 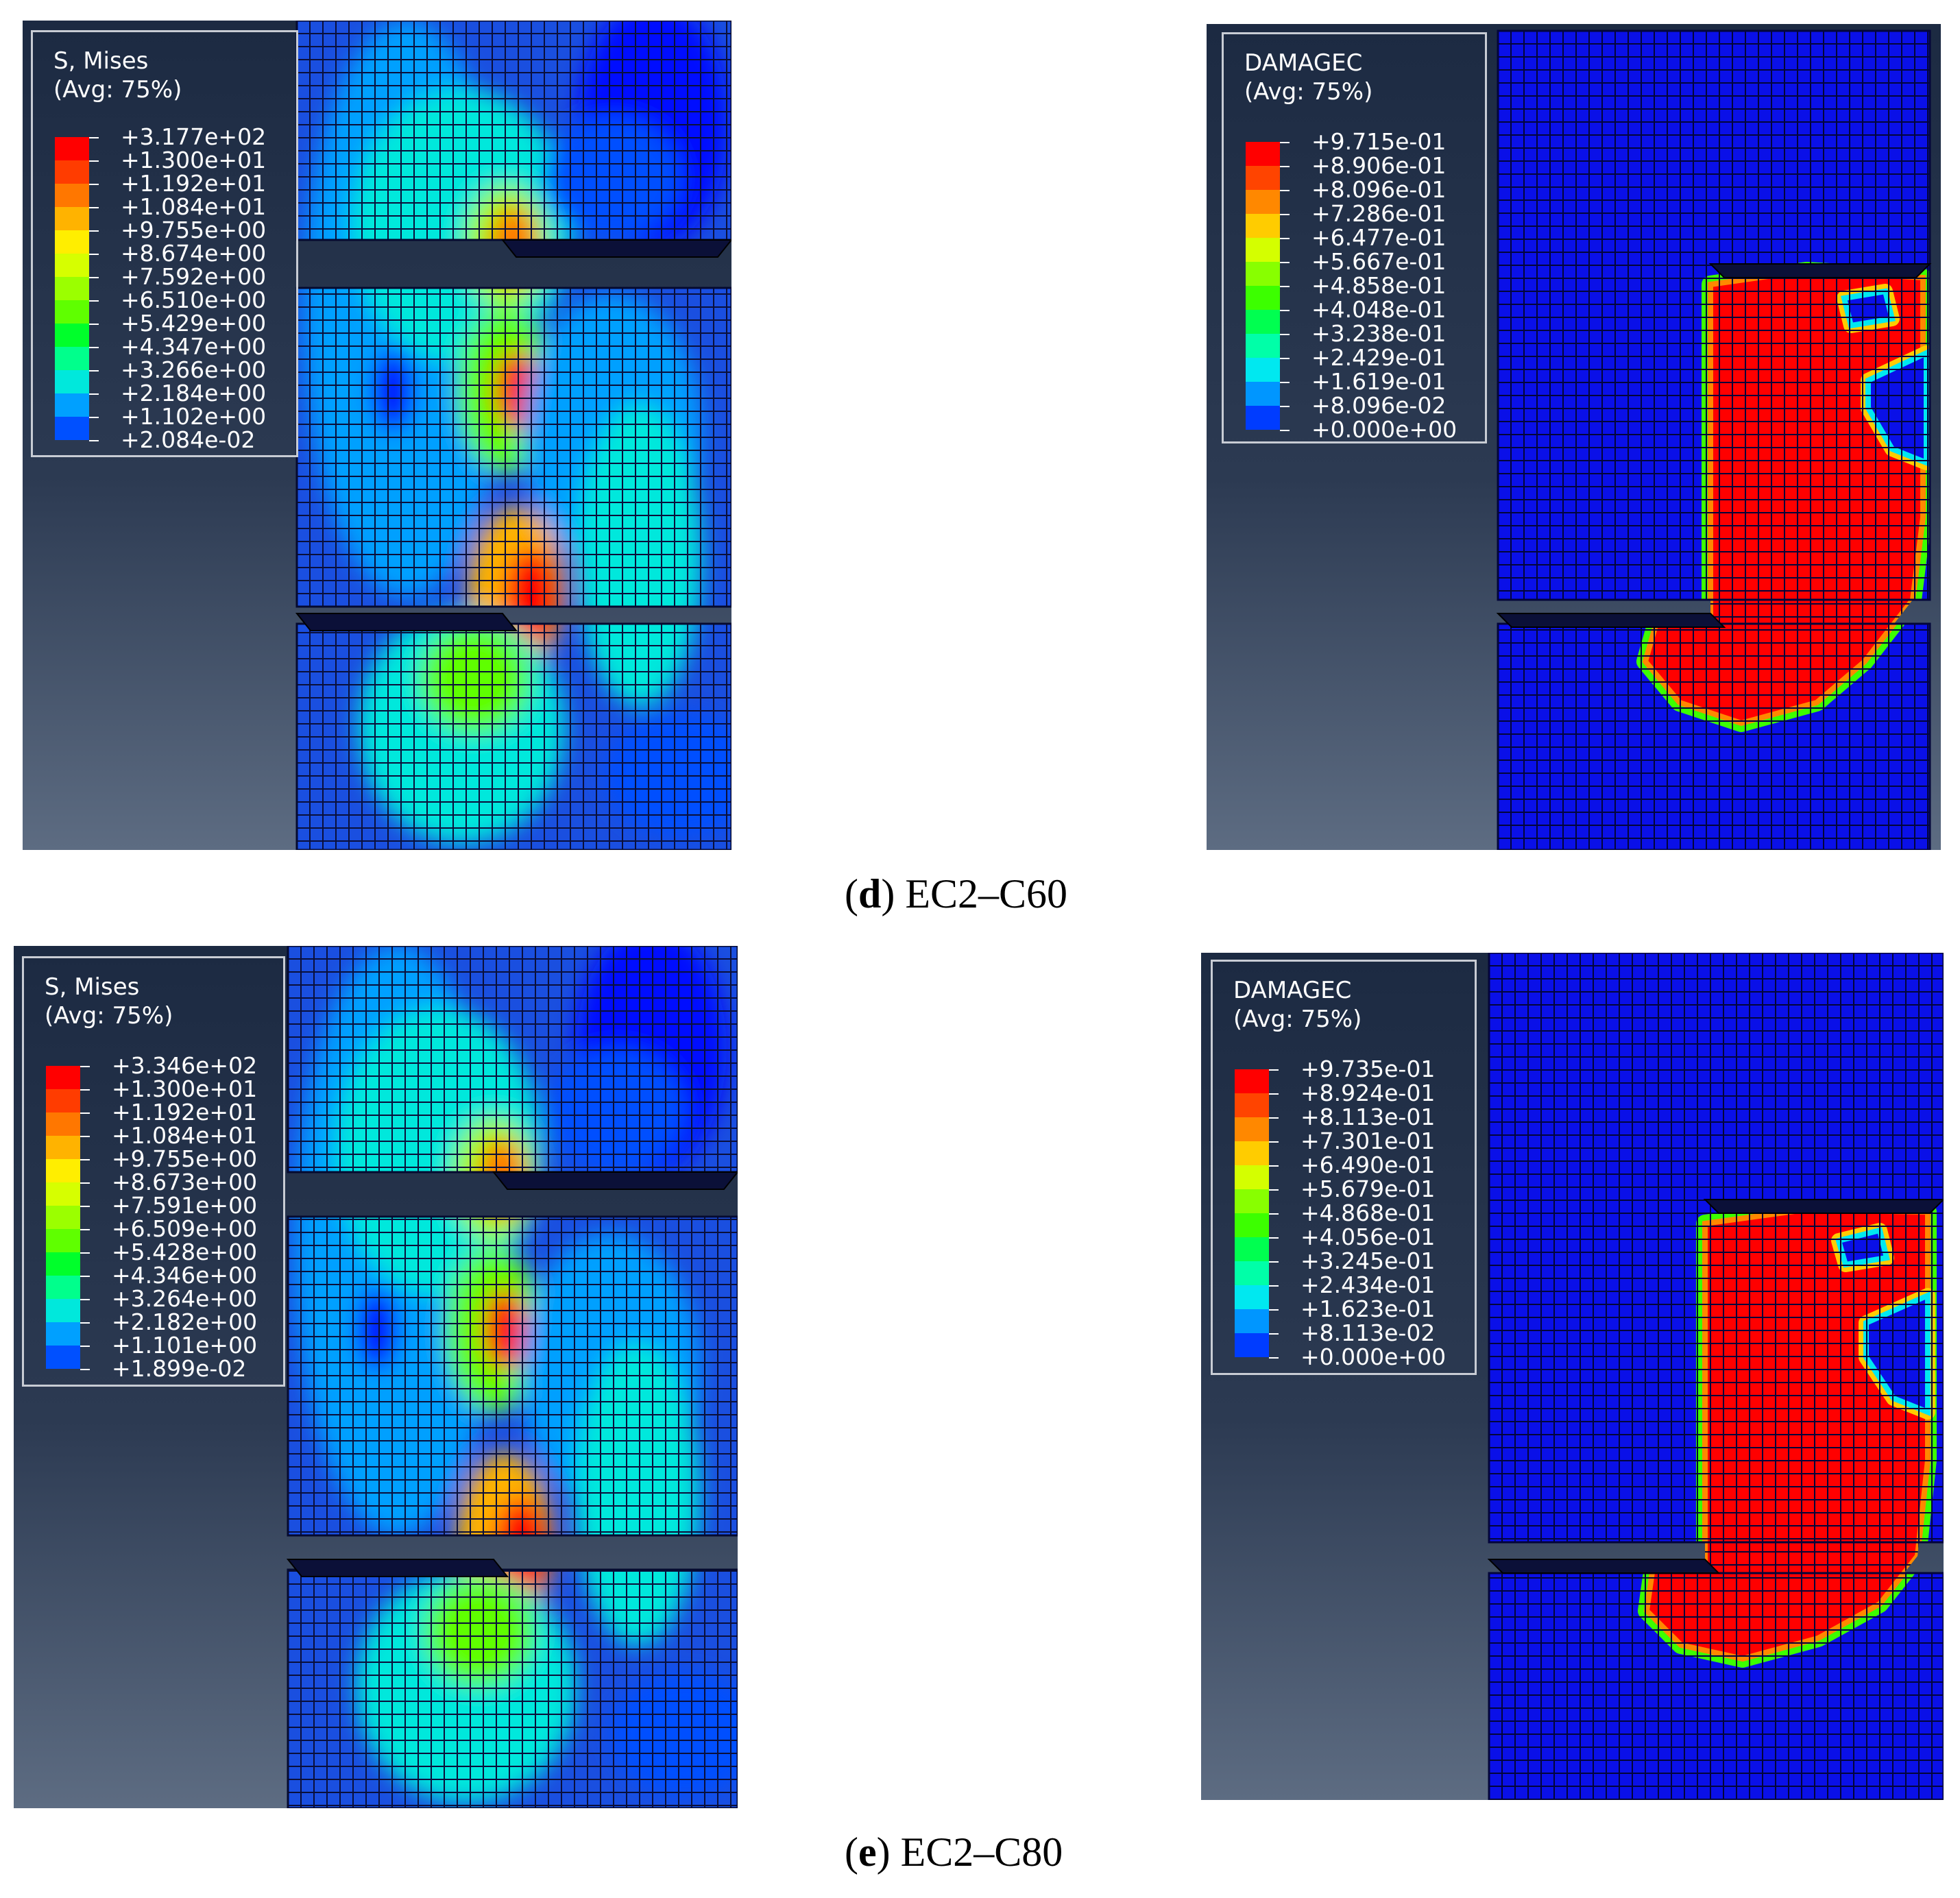 What do you see at coordinates (867, 1852) in the screenshot?
I see `caption-e-letter: e` at bounding box center [867, 1852].